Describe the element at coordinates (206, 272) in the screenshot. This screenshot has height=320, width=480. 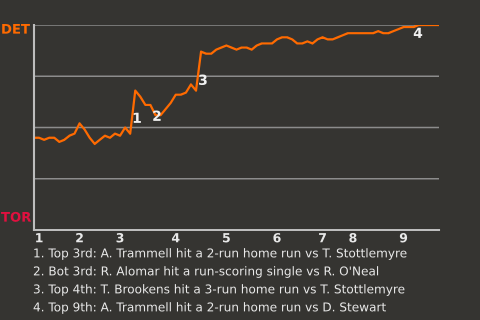
I see `text: 2. Bot 3rd: R. Alomar hit a run-scoring single vs R. O'Neal` at that location.